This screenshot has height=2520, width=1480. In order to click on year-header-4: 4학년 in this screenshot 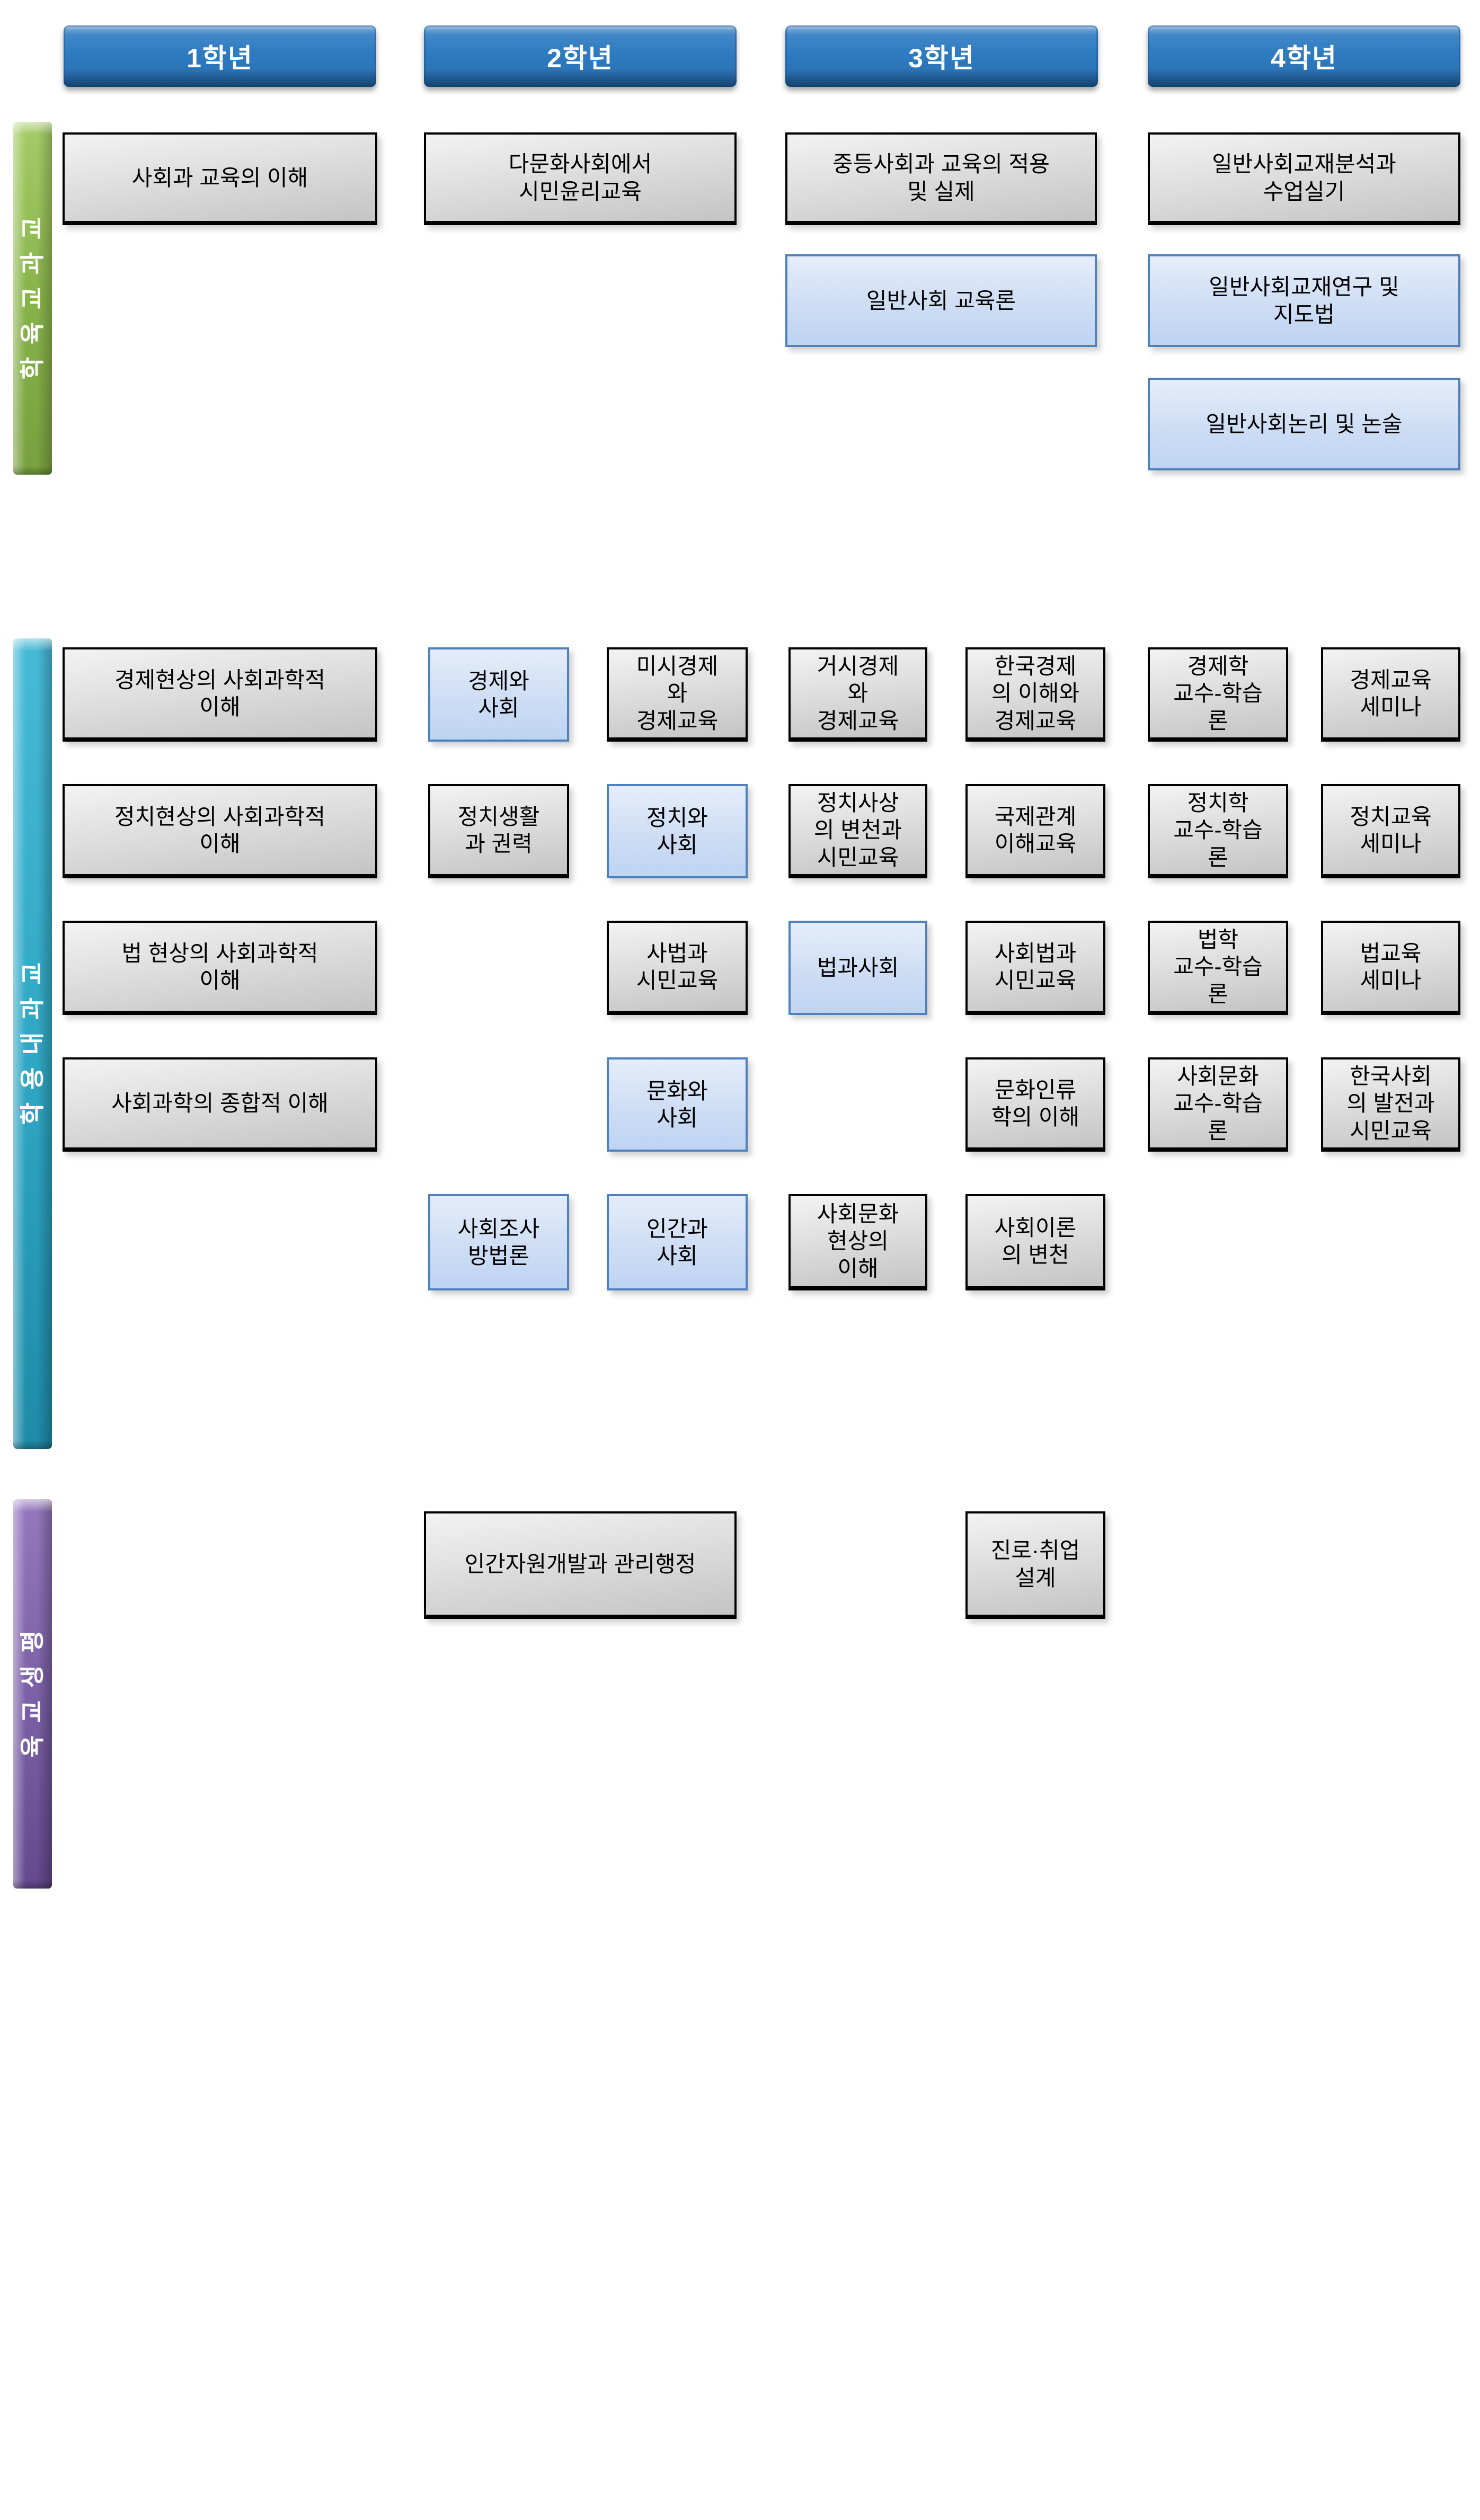, I will do `click(1304, 56)`.